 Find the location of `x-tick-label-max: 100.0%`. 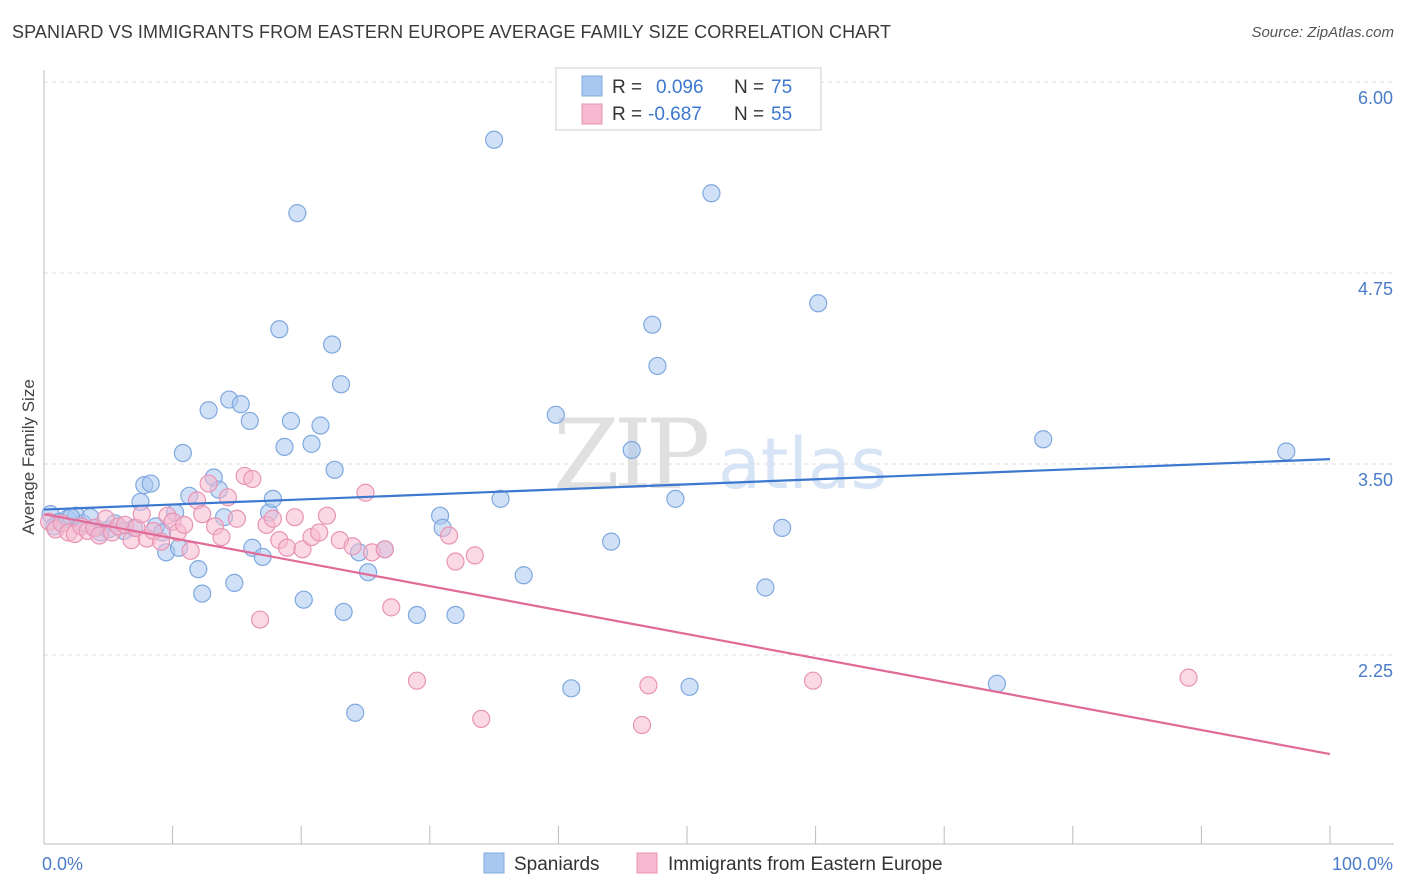

x-tick-label-max: 100.0% is located at coordinates (1362, 864).